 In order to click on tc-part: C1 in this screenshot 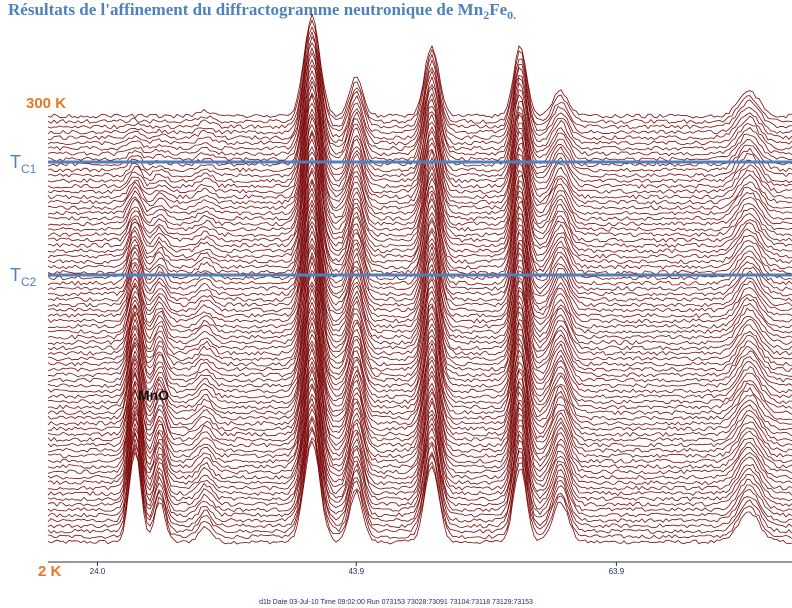, I will do `click(29, 169)`.